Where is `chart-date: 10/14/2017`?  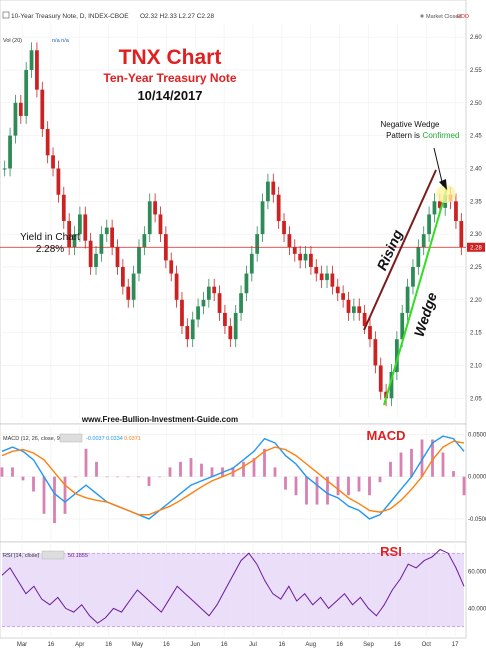 chart-date: 10/14/2017 is located at coordinates (169, 95).